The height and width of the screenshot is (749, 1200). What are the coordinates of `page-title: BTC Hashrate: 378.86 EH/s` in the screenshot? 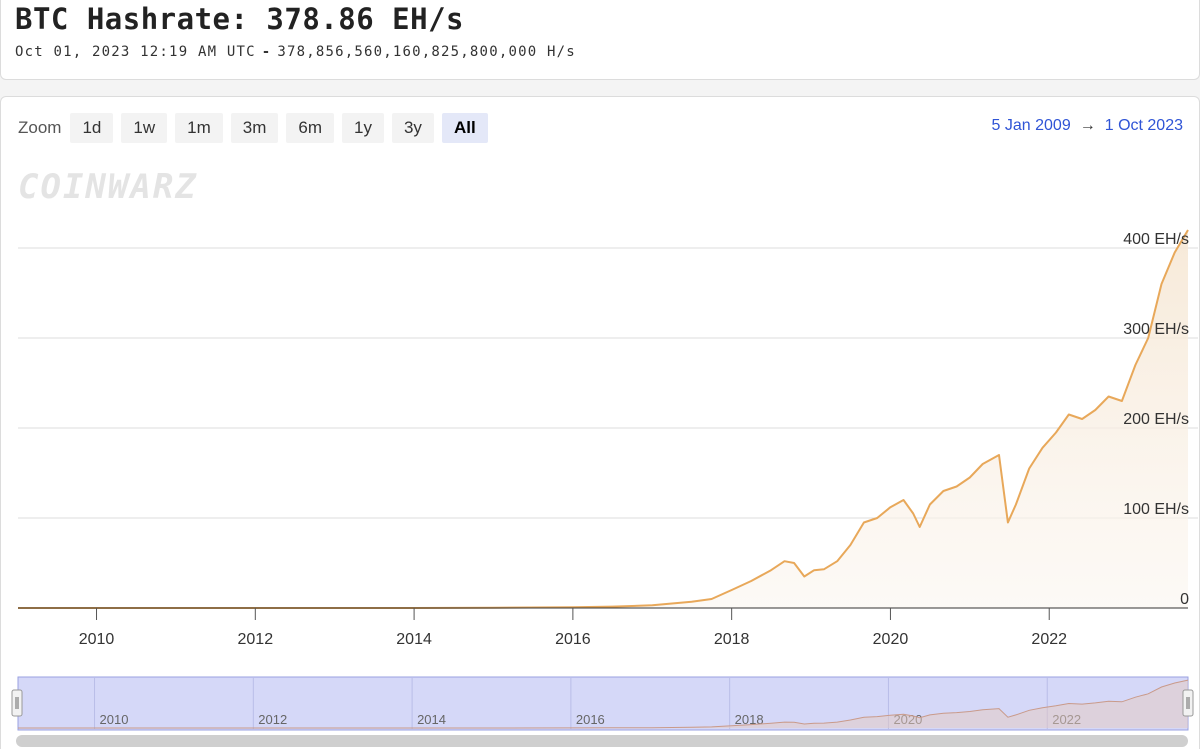 It's located at (239, 19).